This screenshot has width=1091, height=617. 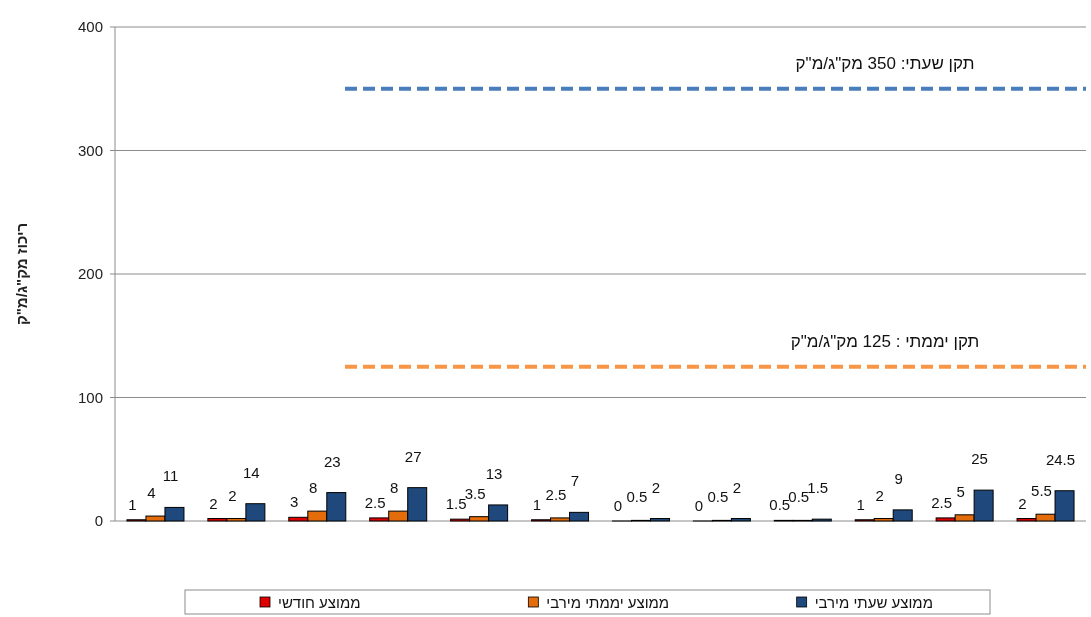 What do you see at coordinates (898, 478) in the screenshot?
I see `data-label: 9` at bounding box center [898, 478].